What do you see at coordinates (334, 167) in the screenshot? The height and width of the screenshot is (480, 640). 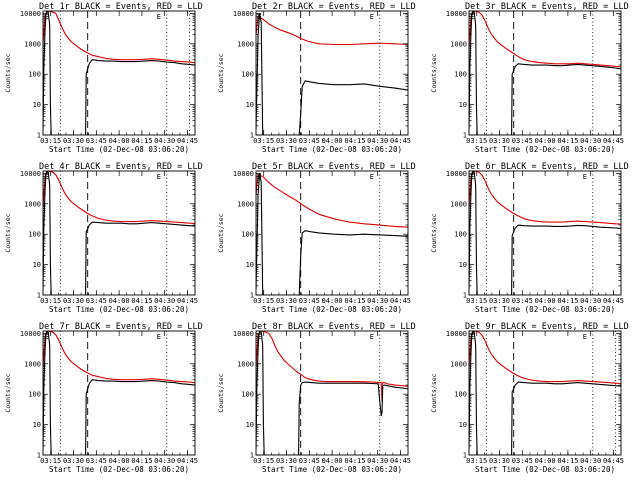 I see `panel-title: Det 5r BLACK = Events, RED = LLD` at bounding box center [334, 167].